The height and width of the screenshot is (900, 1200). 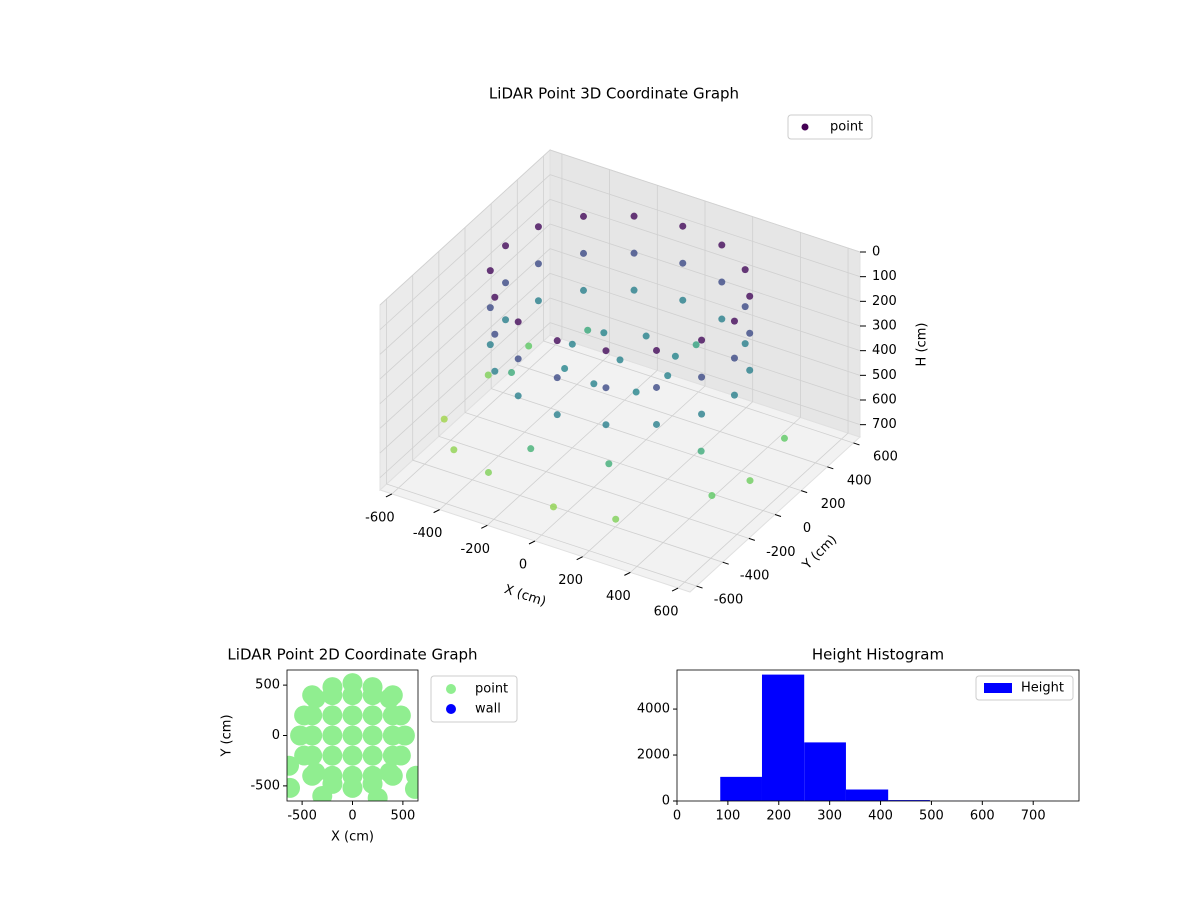 I want to click on z-axis-label: H (cm), so click(x=922, y=345).